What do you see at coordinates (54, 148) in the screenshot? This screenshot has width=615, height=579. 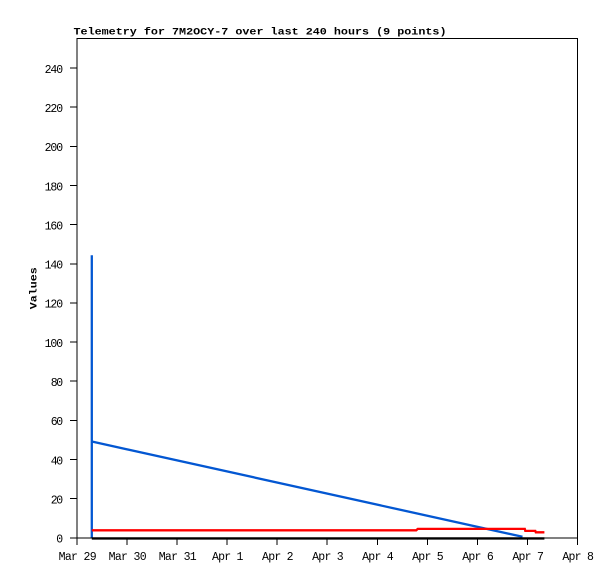 I see `svg-text: 200` at bounding box center [54, 148].